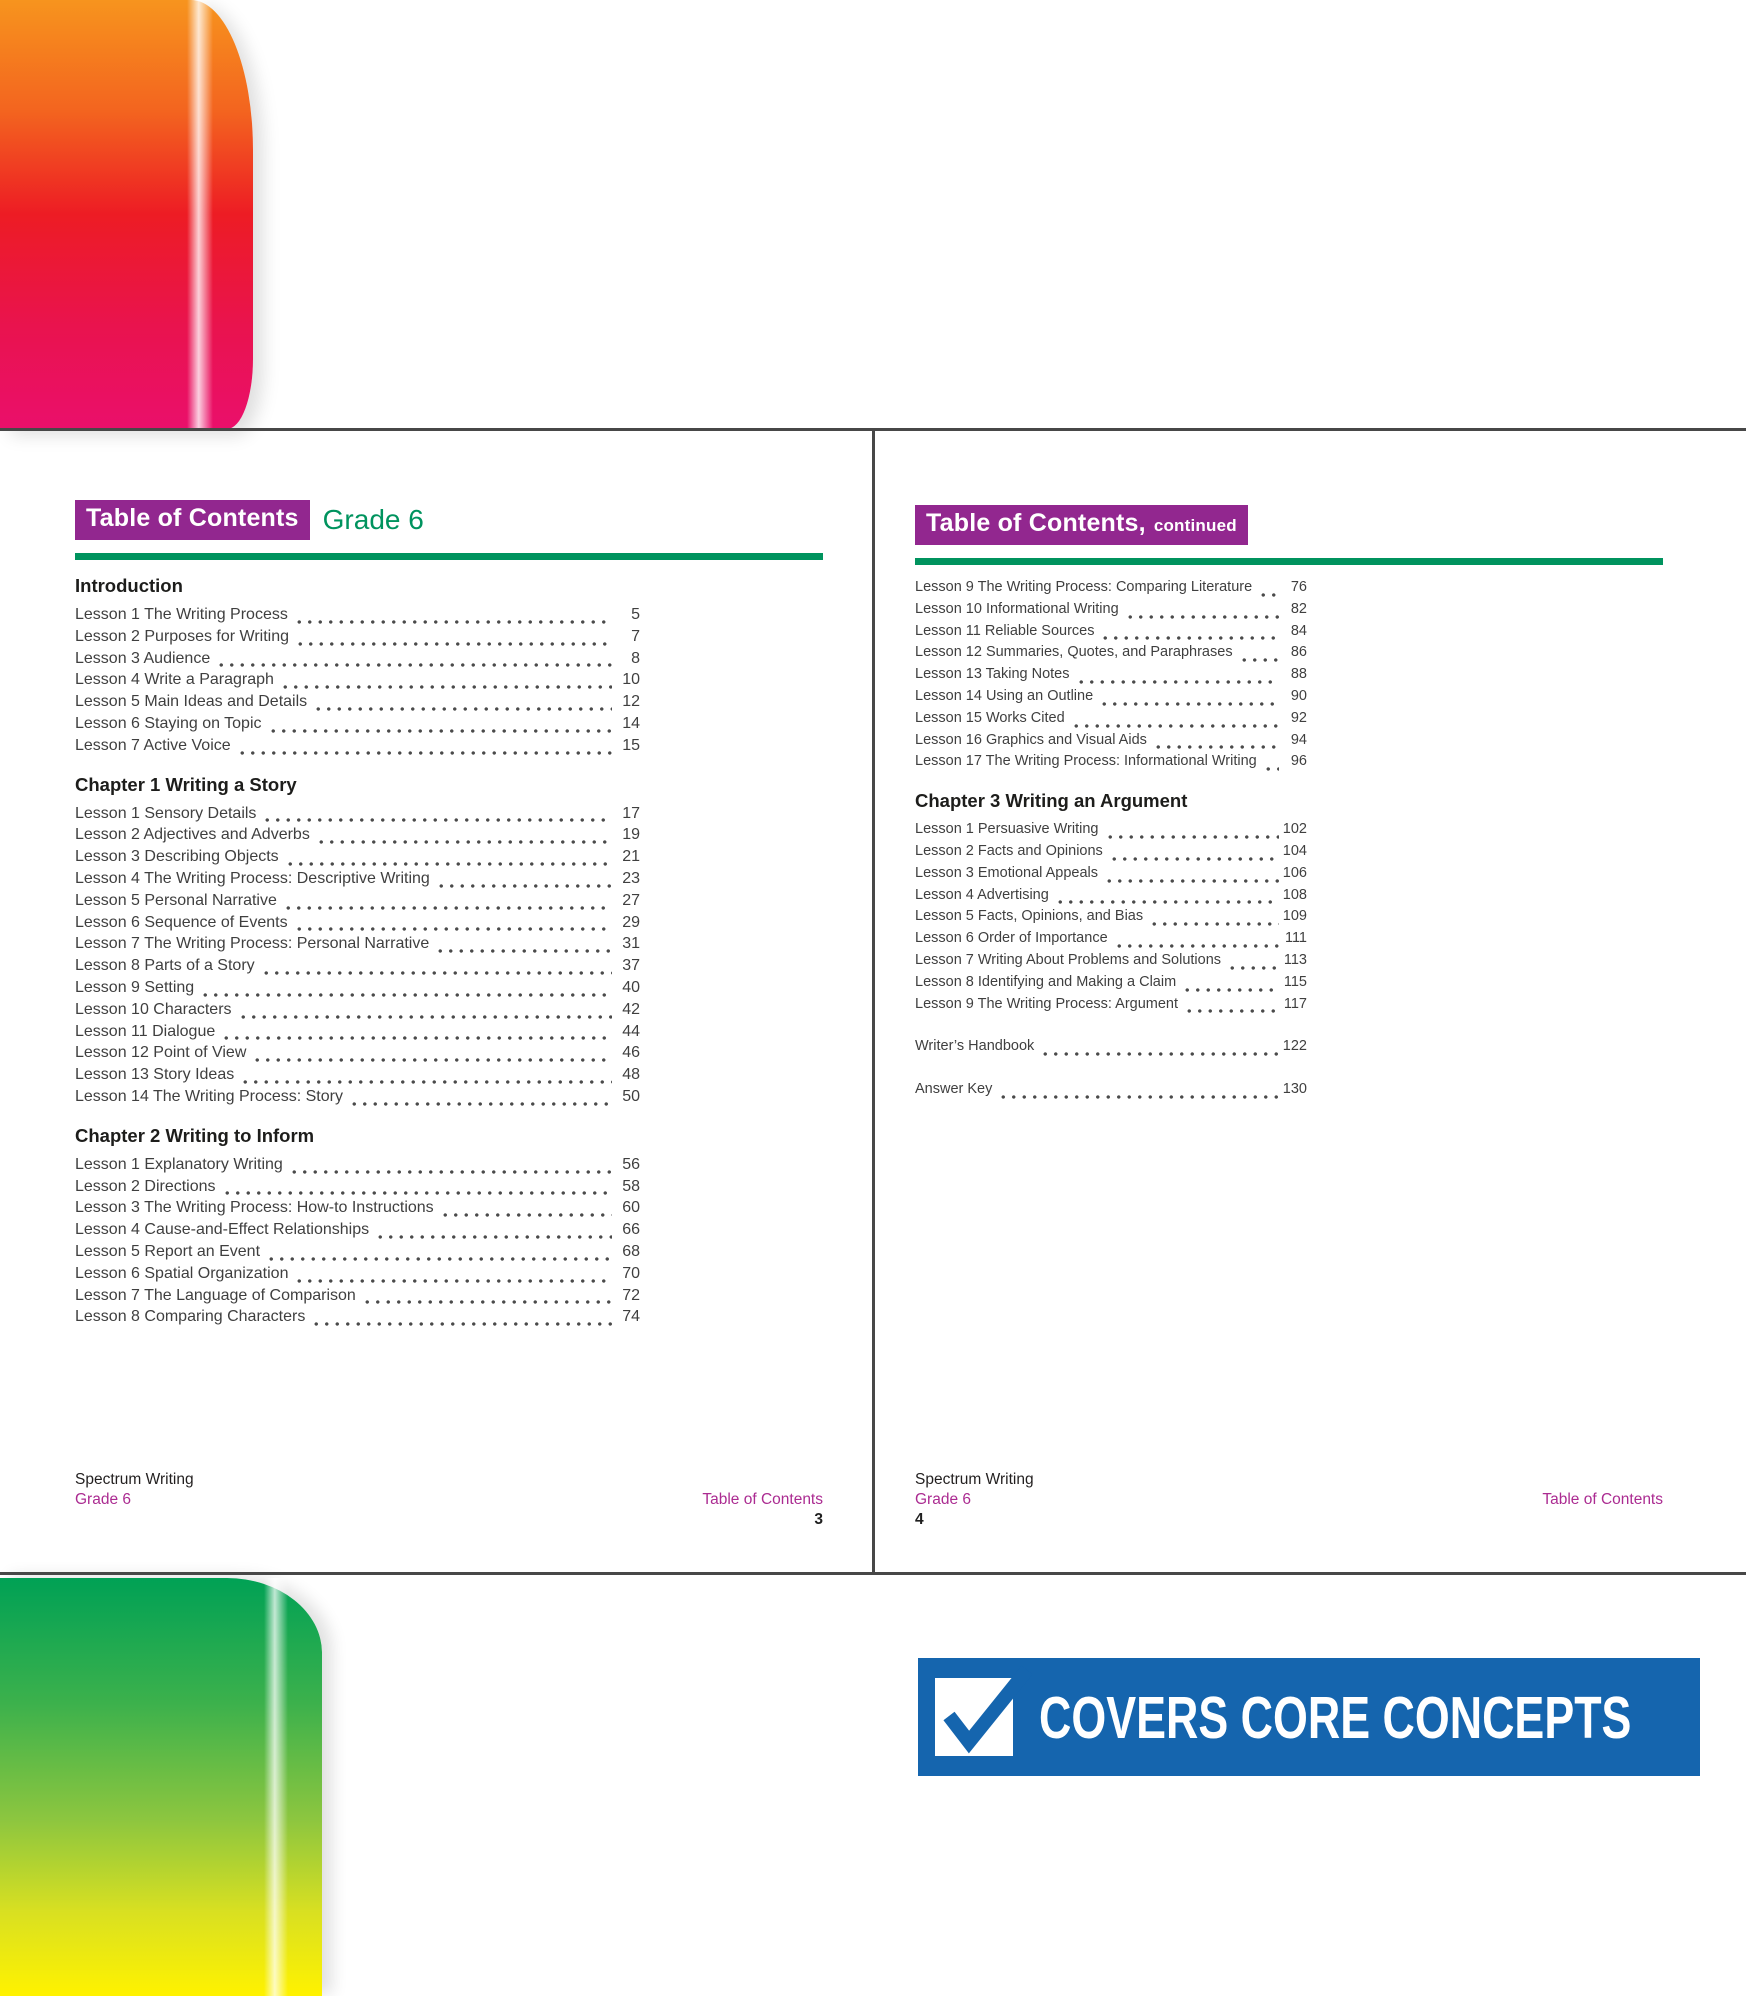 This screenshot has width=1746, height=1996. Describe the element at coordinates (1289, 525) in the screenshot. I see `right-page-header: Table of Contents, continued` at that location.